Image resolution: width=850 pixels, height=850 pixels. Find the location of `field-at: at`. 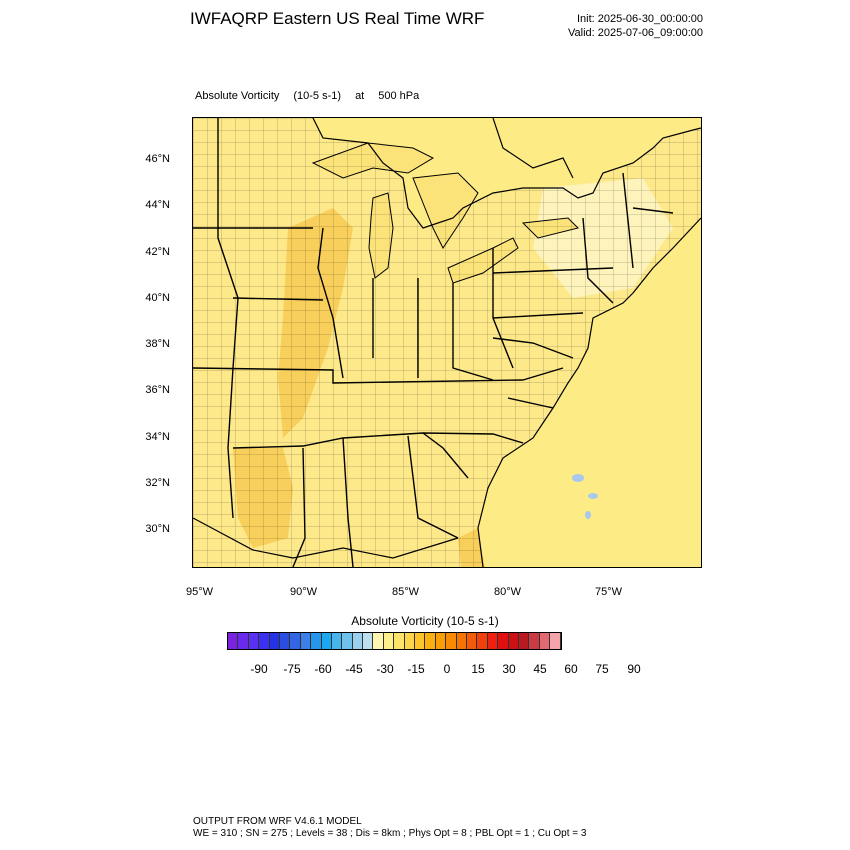

field-at: at is located at coordinates (360, 96).